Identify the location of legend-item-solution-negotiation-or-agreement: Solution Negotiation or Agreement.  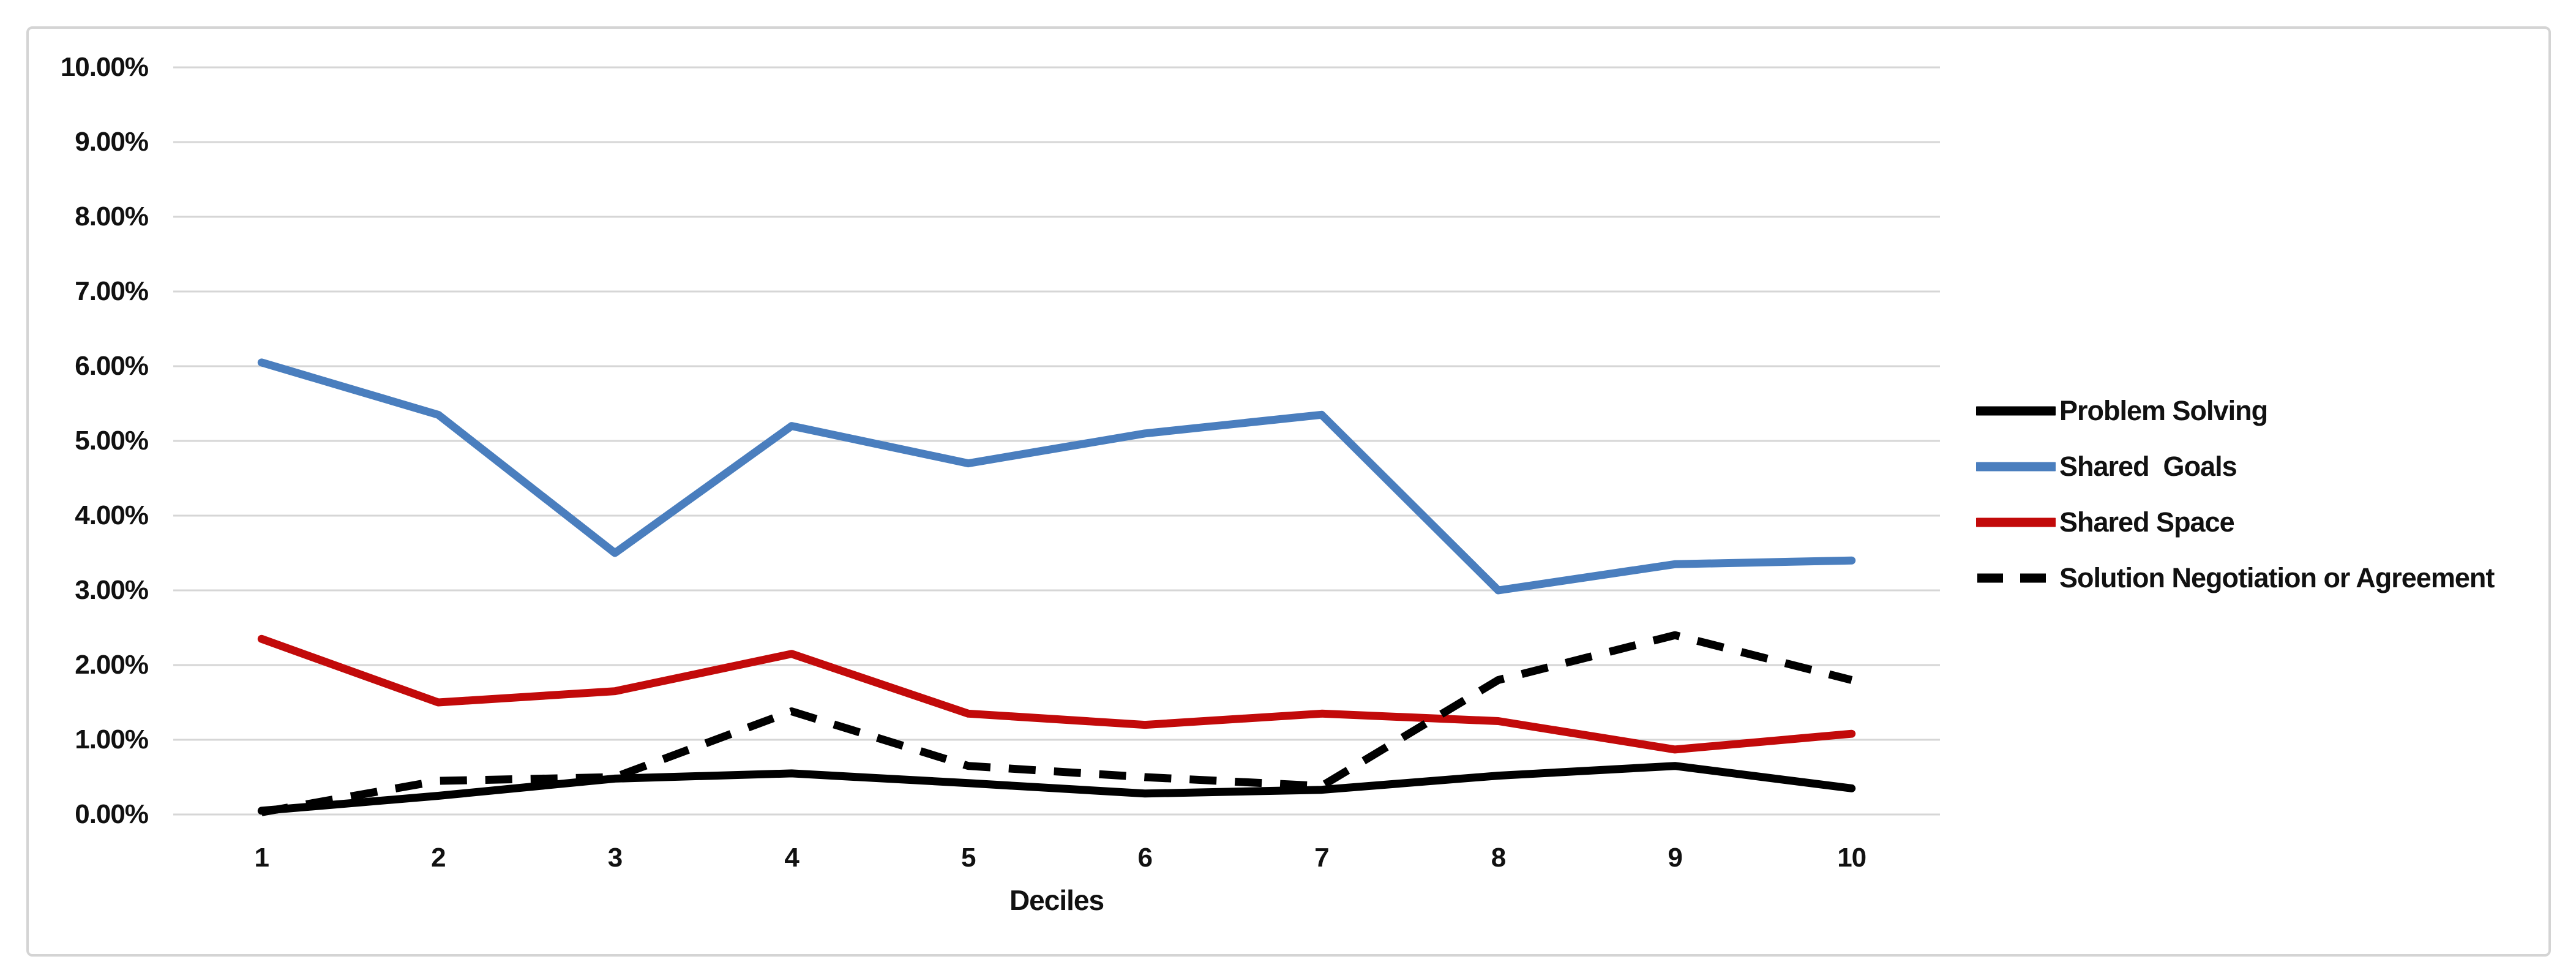
(2235, 578).